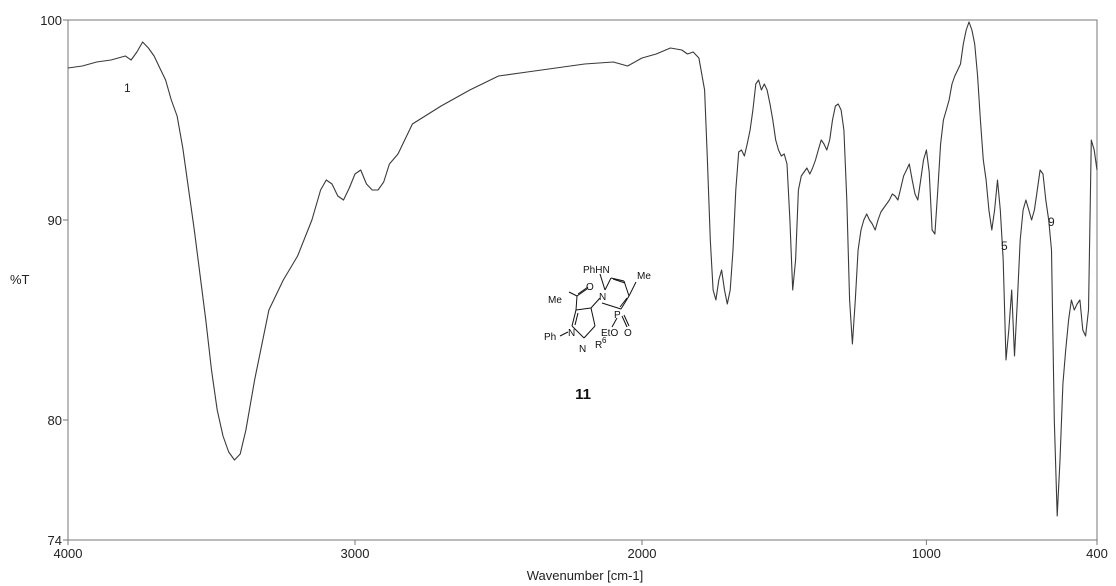 The image size is (1116, 586). I want to click on label-me-top: Me, so click(644, 276).